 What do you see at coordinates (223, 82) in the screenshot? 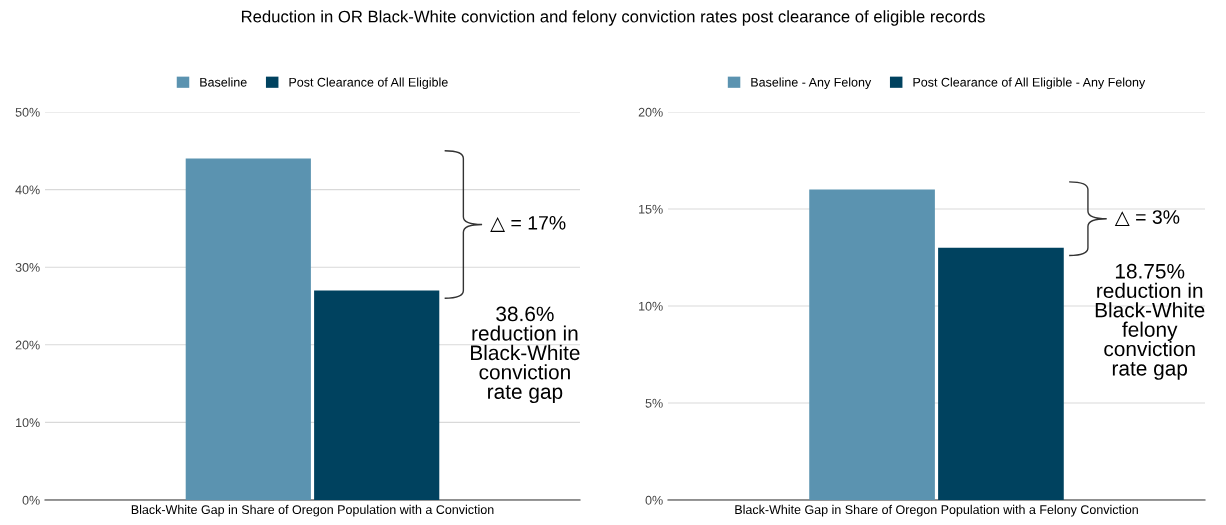
I see `legend-label: Baseline` at bounding box center [223, 82].